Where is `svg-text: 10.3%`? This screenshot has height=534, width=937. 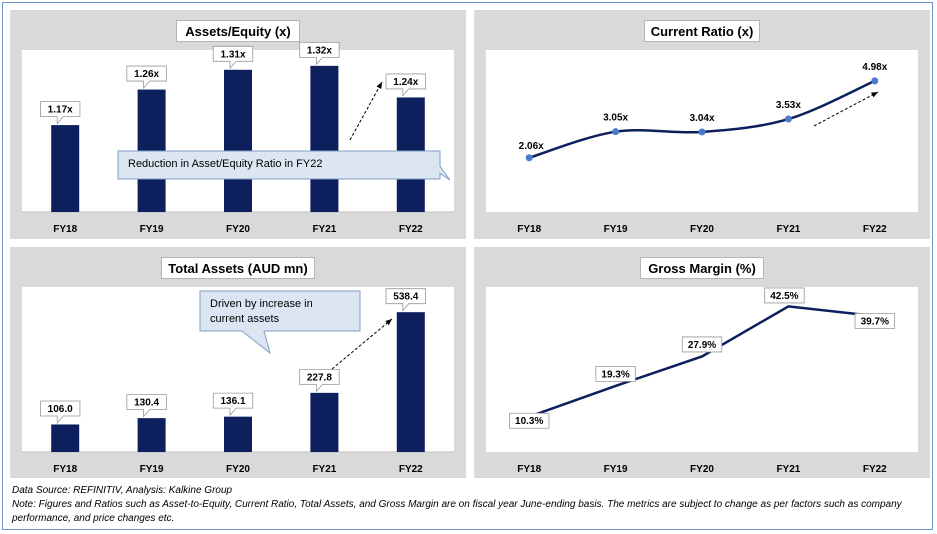 svg-text: 10.3% is located at coordinates (529, 421).